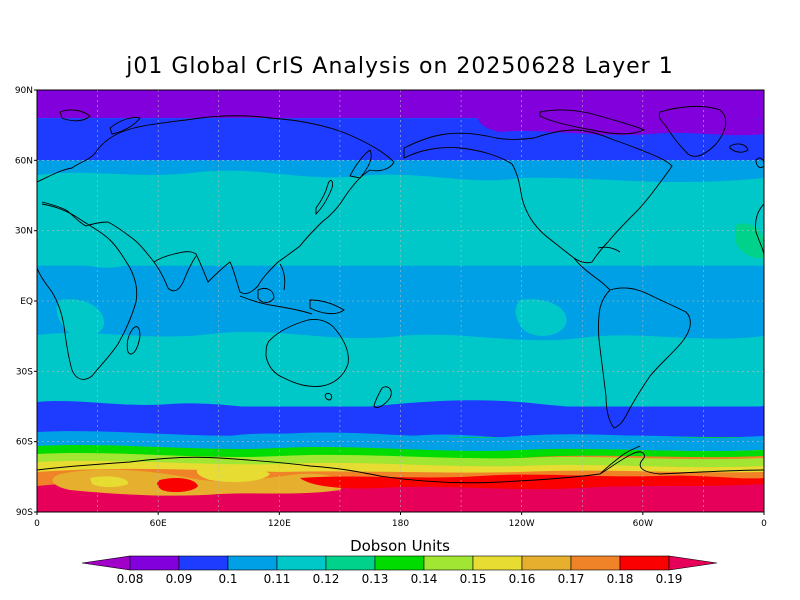  I want to click on lon-tick-label: 120W, so click(522, 524).